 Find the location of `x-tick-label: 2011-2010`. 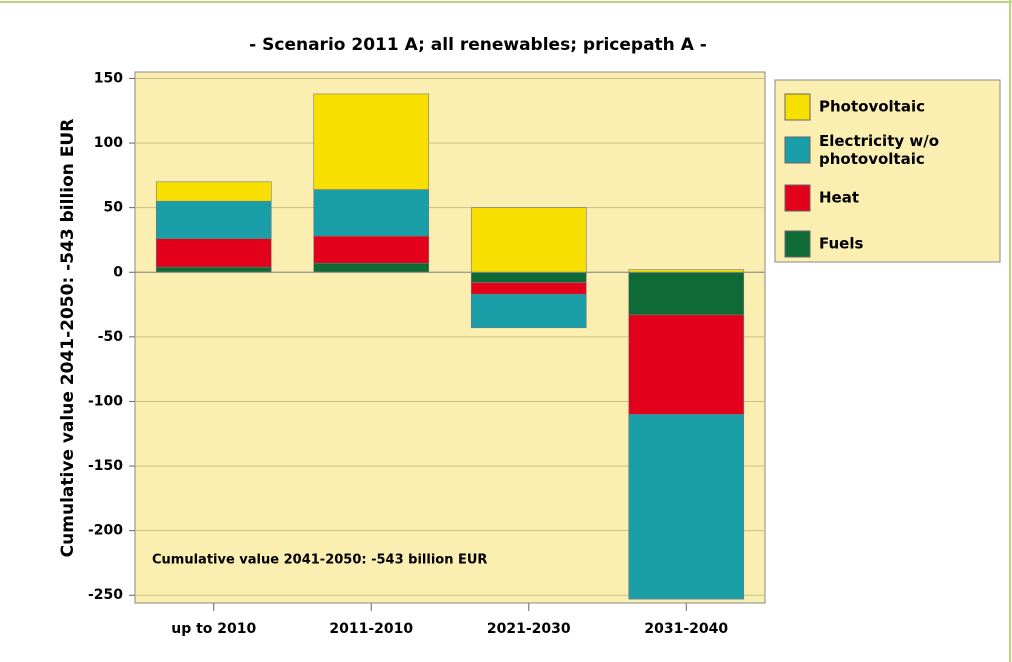

x-tick-label: 2011-2010 is located at coordinates (371, 629).